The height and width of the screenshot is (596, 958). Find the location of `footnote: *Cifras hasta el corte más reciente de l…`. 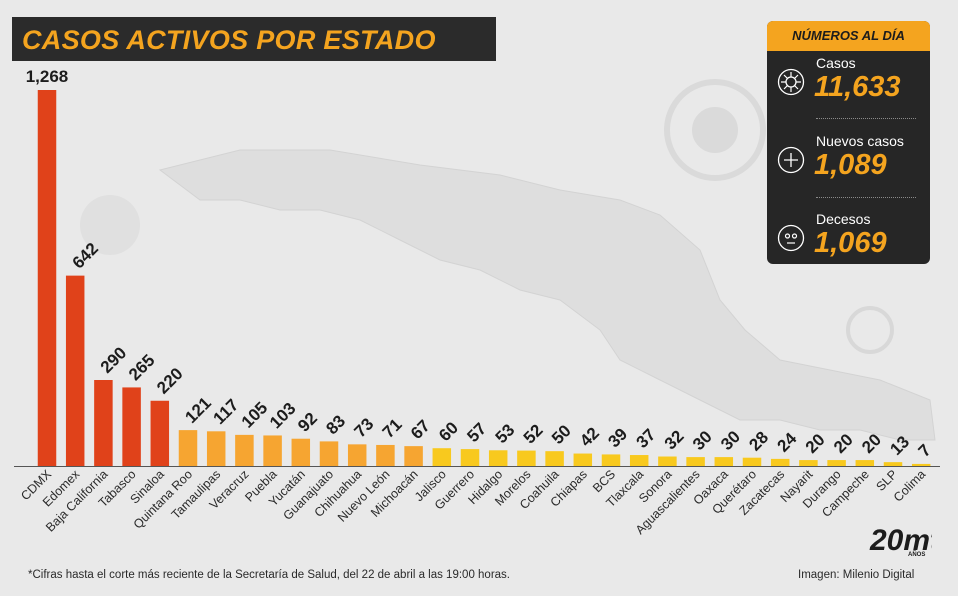

footnote: *Cifras hasta el corte más reciente de l… is located at coordinates (269, 575).